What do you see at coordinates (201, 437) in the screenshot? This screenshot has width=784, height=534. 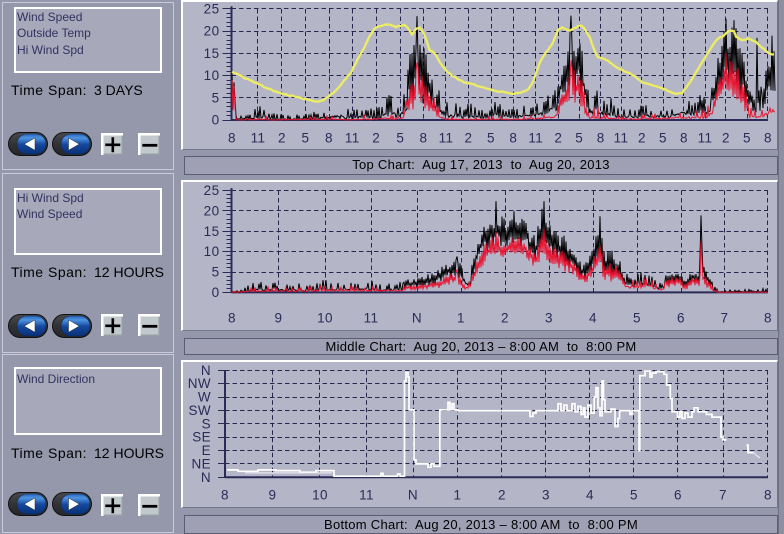 I see `svg-text: SE` at bounding box center [201, 437].